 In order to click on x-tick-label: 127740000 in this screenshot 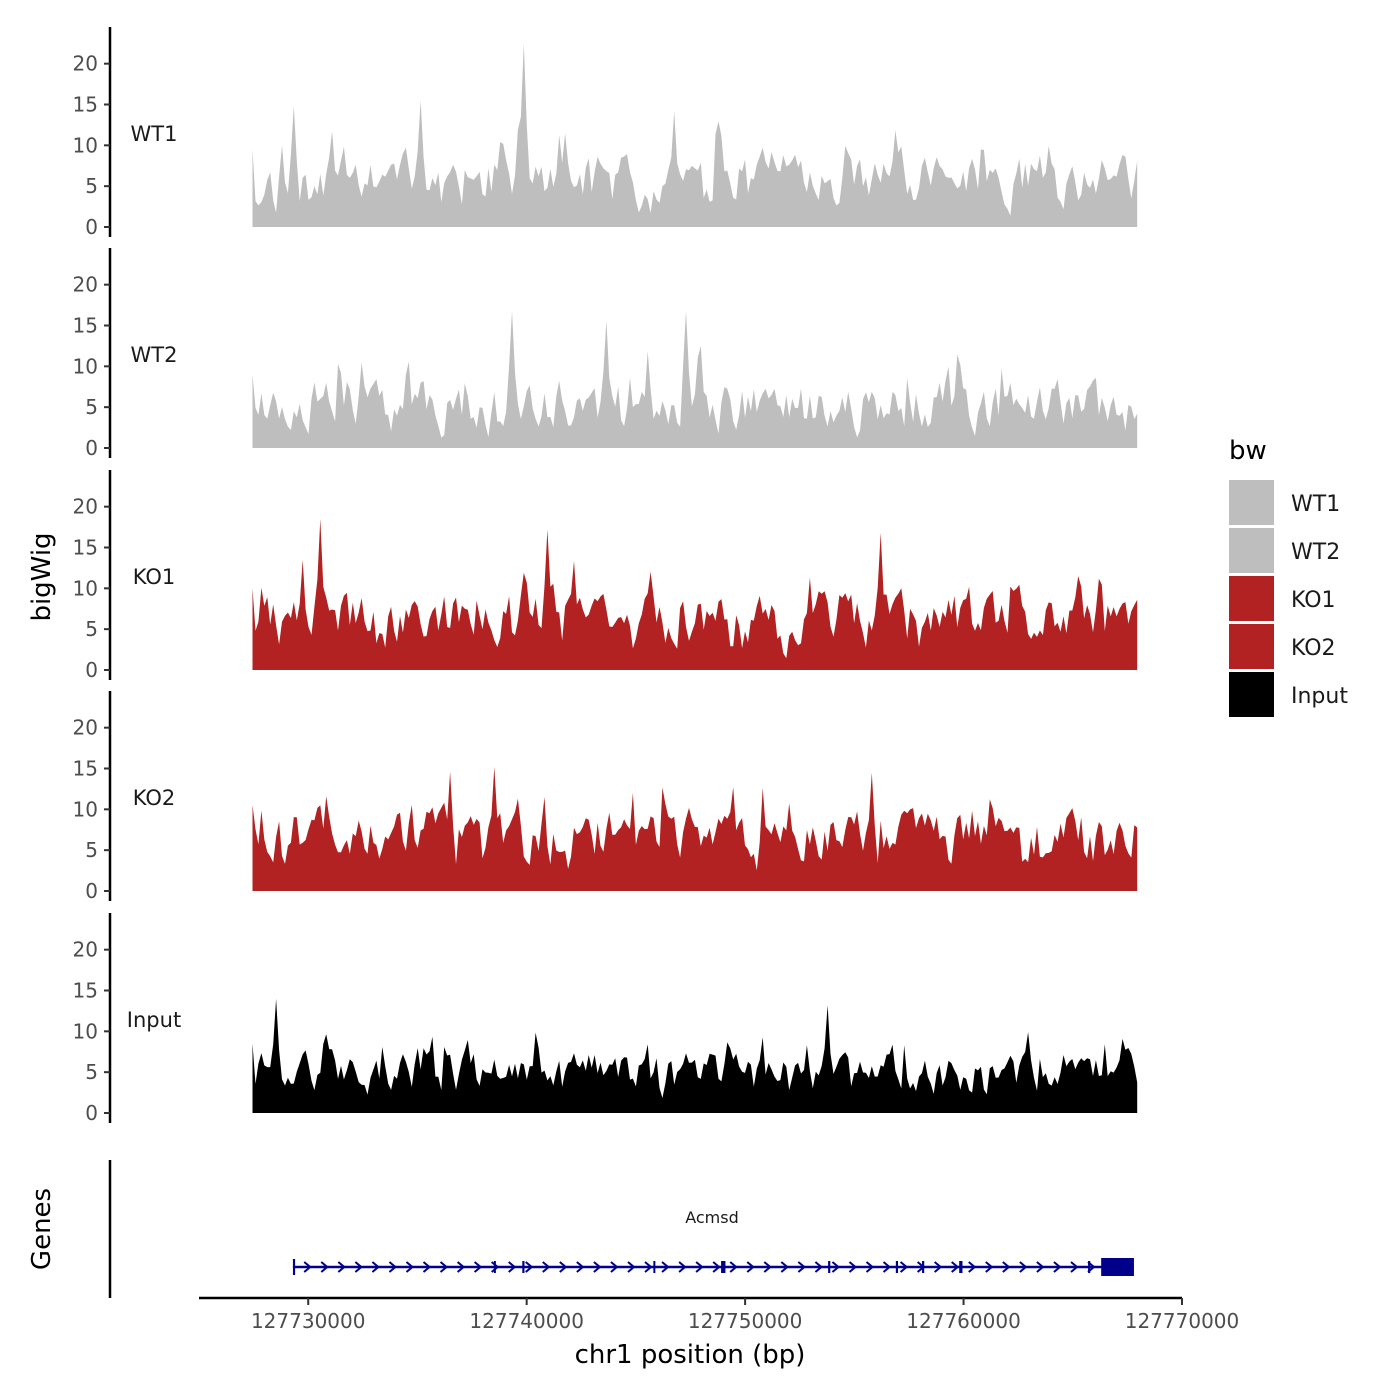, I will do `click(526, 1321)`.